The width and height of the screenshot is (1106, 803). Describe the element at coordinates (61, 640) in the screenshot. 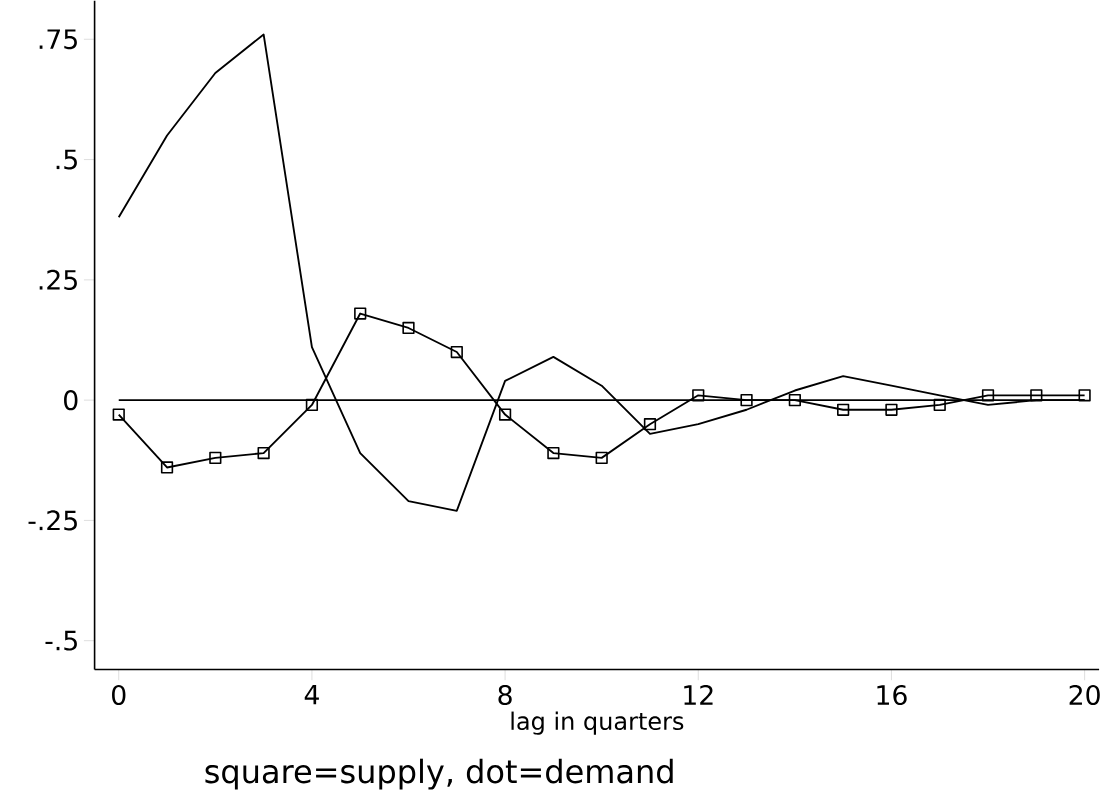

I see `y-tick-label: -.5` at that location.